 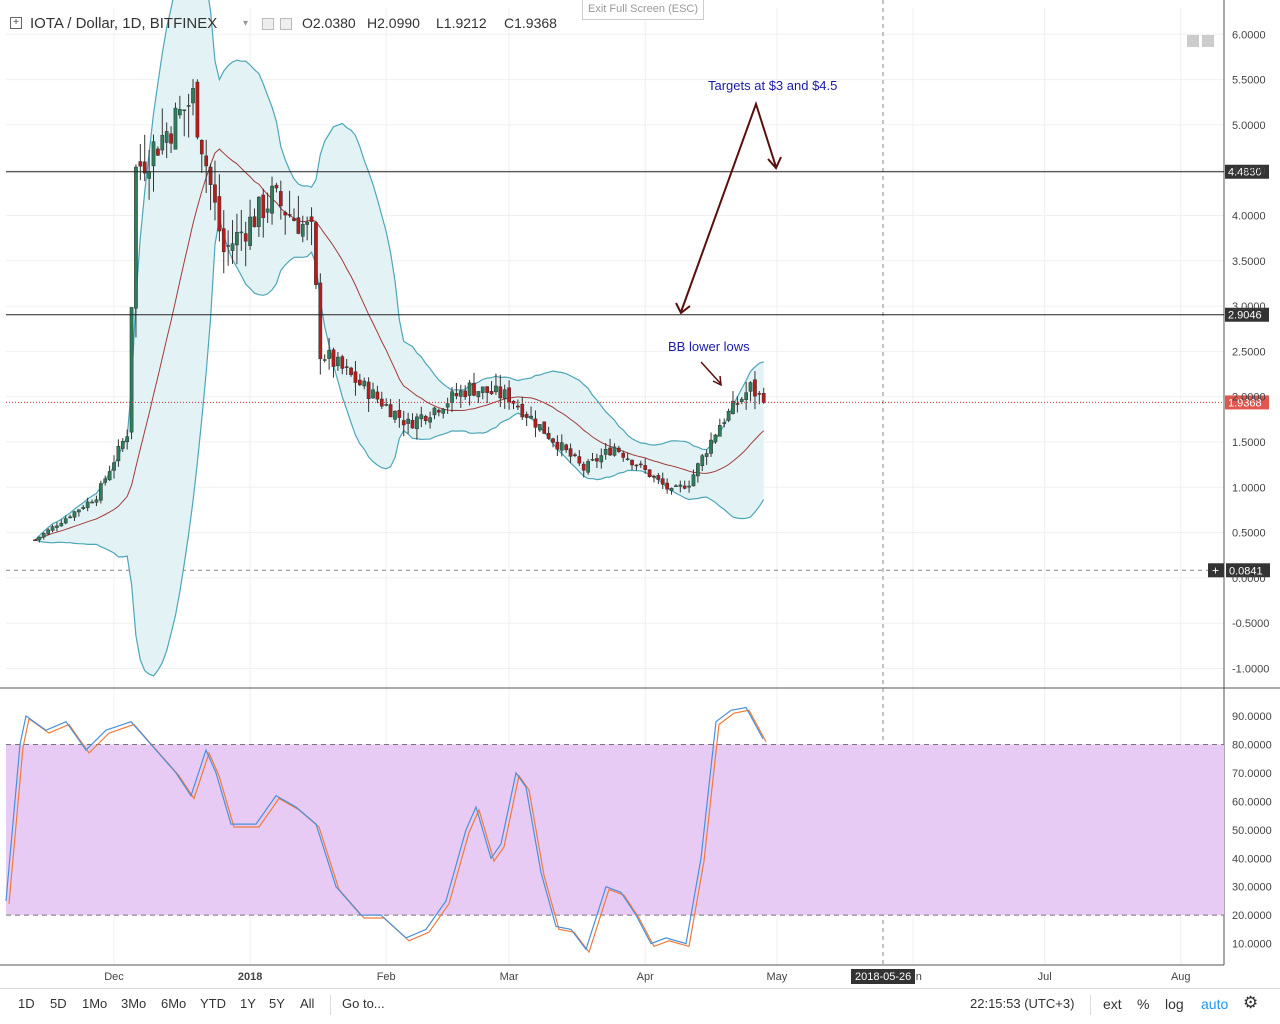 I want to click on annotation-bb-lower-lows: BB lower lows, so click(x=709, y=346).